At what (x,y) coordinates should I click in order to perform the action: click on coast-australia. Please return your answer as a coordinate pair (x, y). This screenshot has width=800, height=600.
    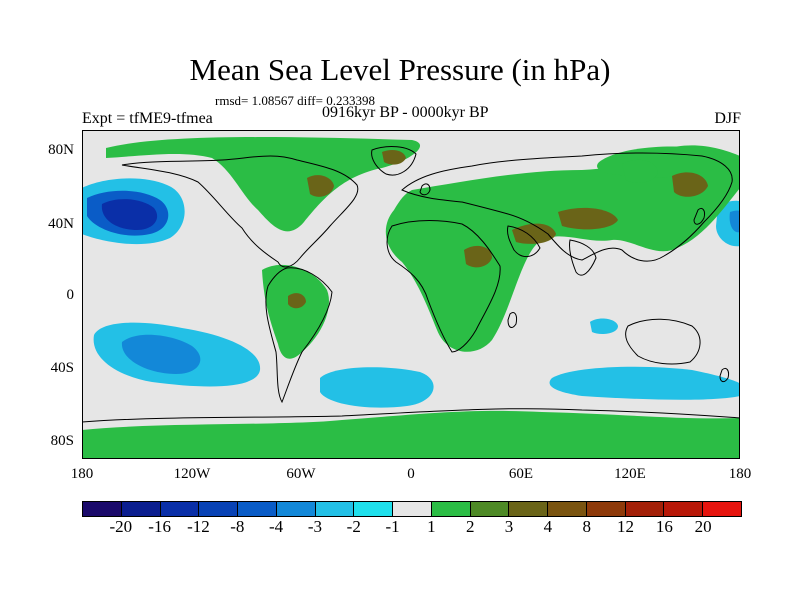
    Looking at the image, I should click on (663, 341).